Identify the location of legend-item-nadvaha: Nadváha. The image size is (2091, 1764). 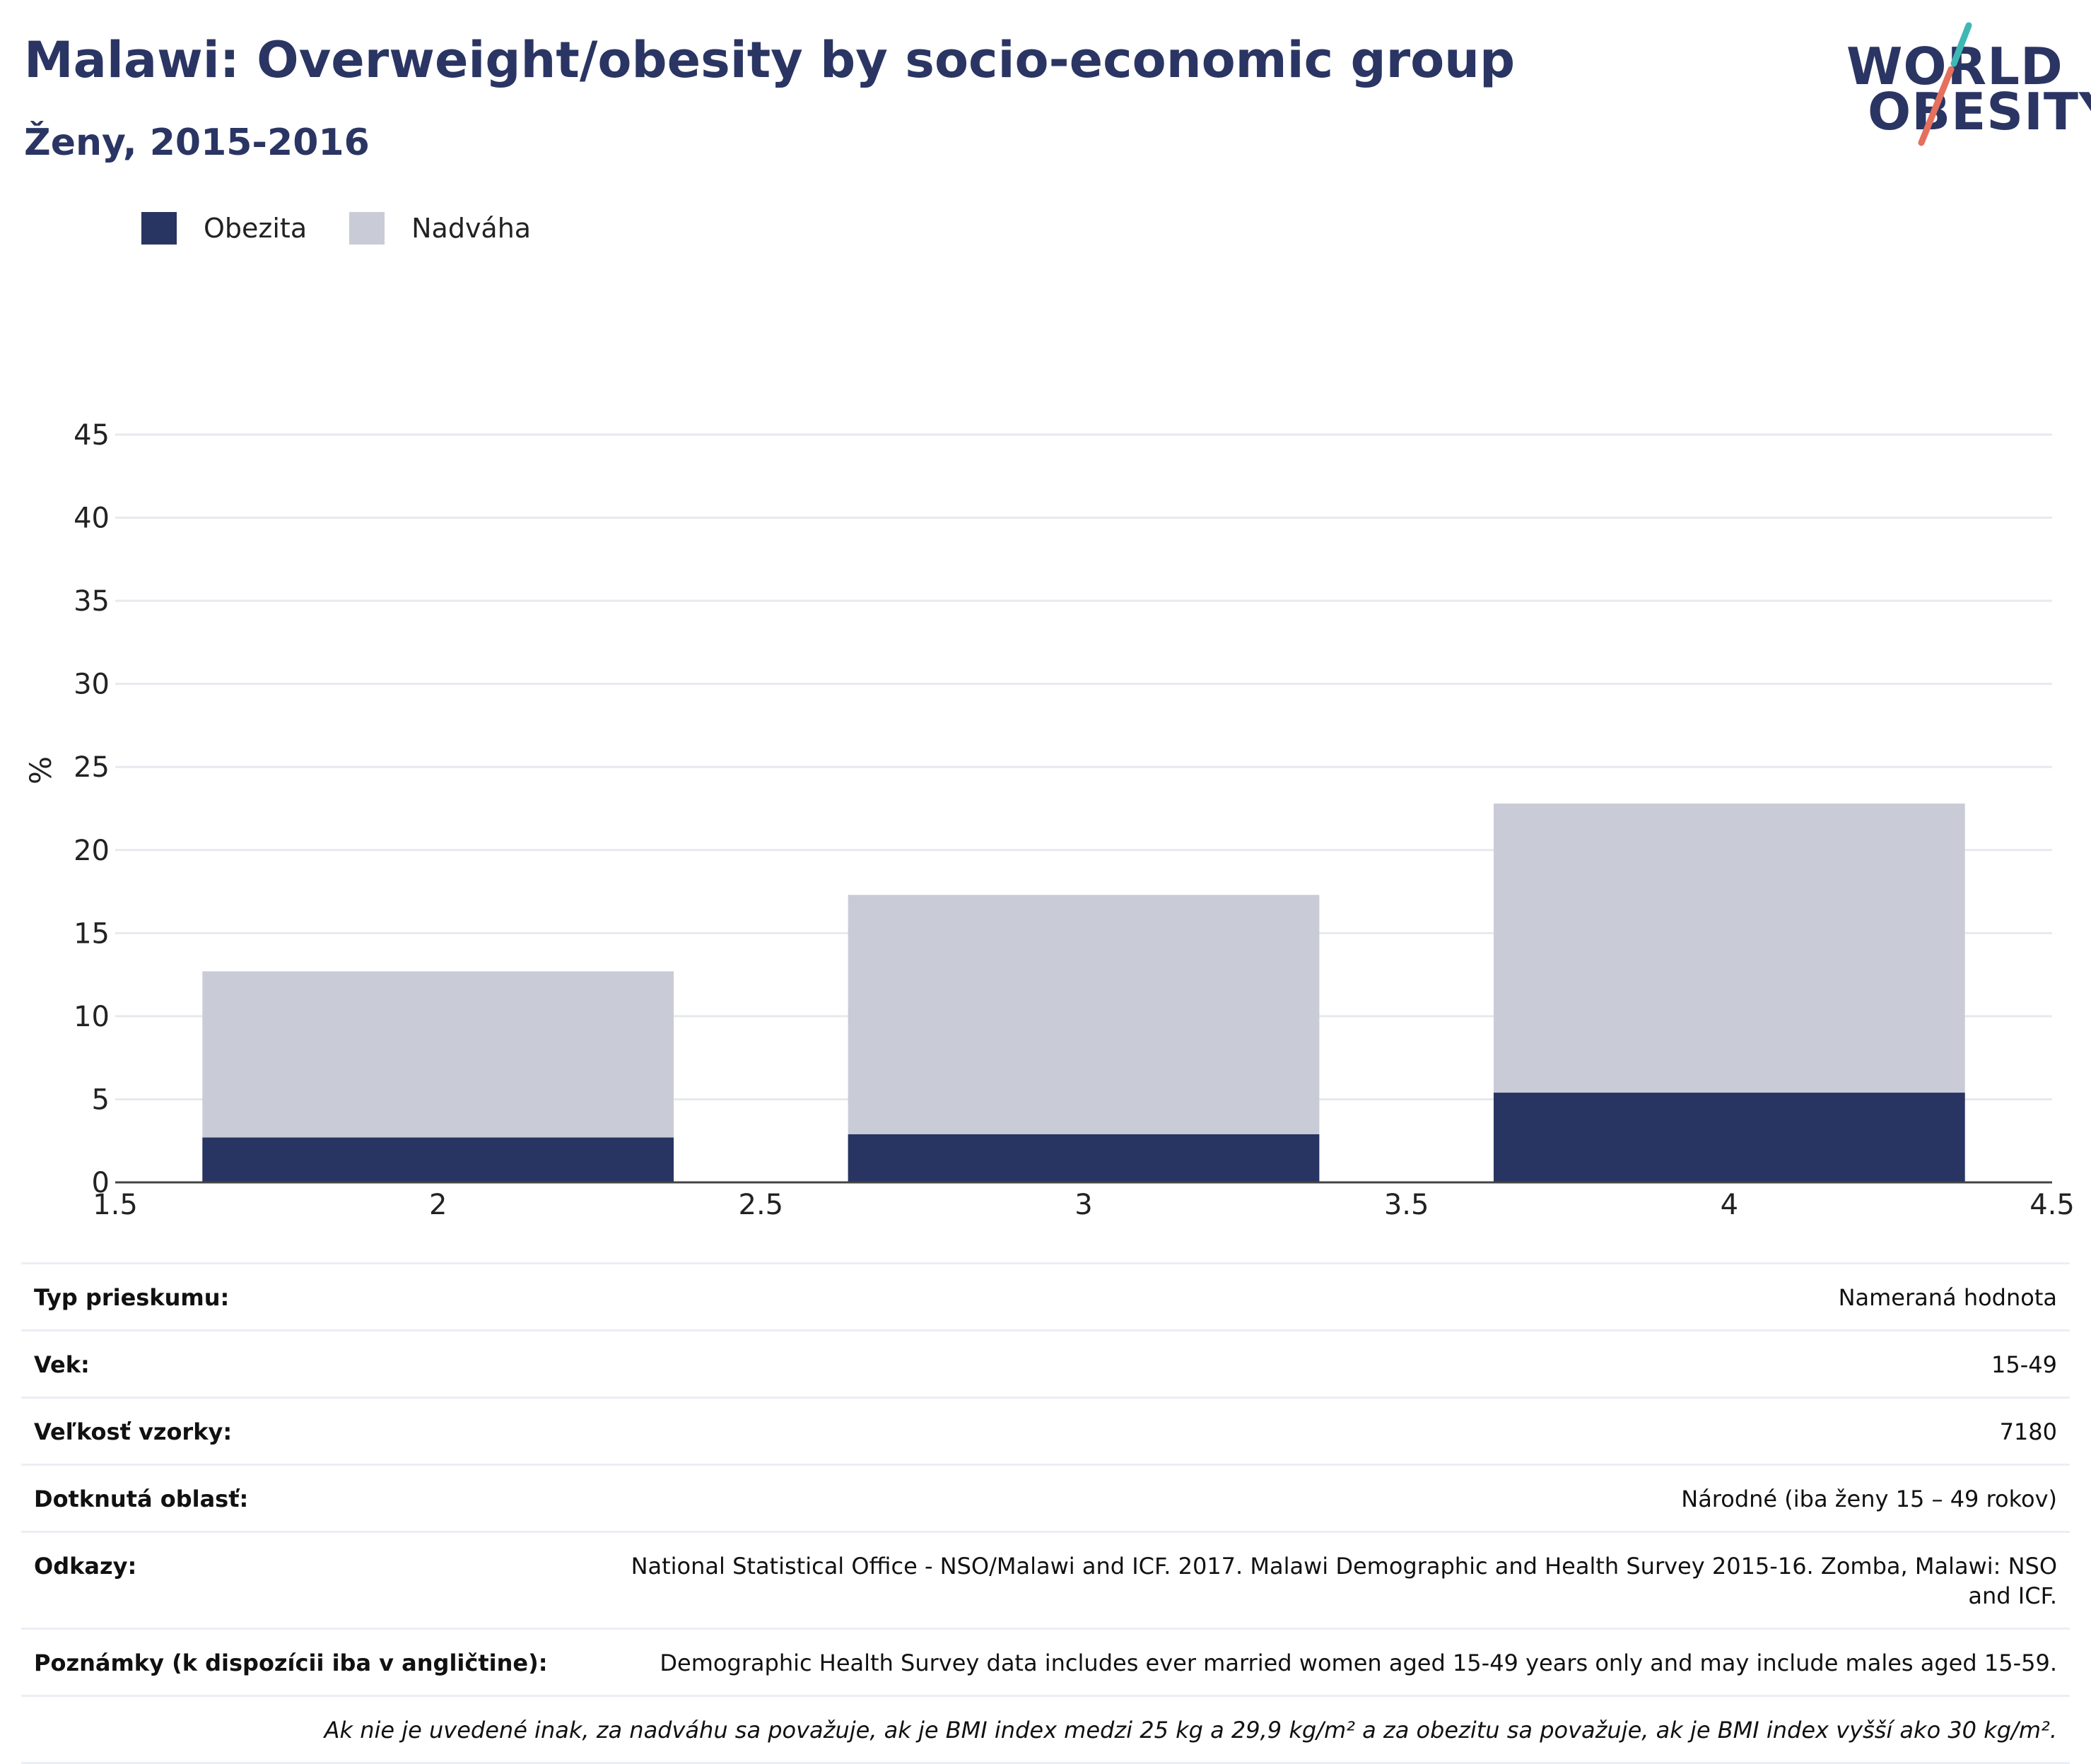
(440, 228).